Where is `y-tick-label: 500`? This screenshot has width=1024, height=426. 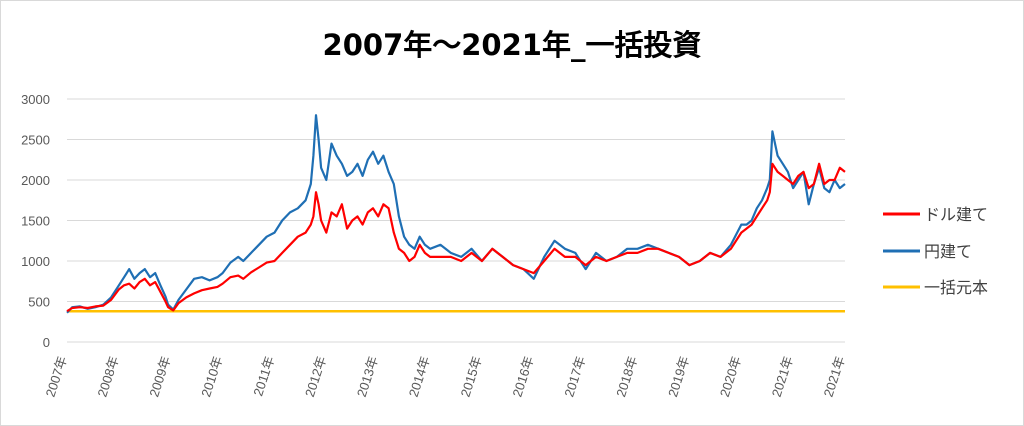
y-tick-label: 500 is located at coordinates (39, 302).